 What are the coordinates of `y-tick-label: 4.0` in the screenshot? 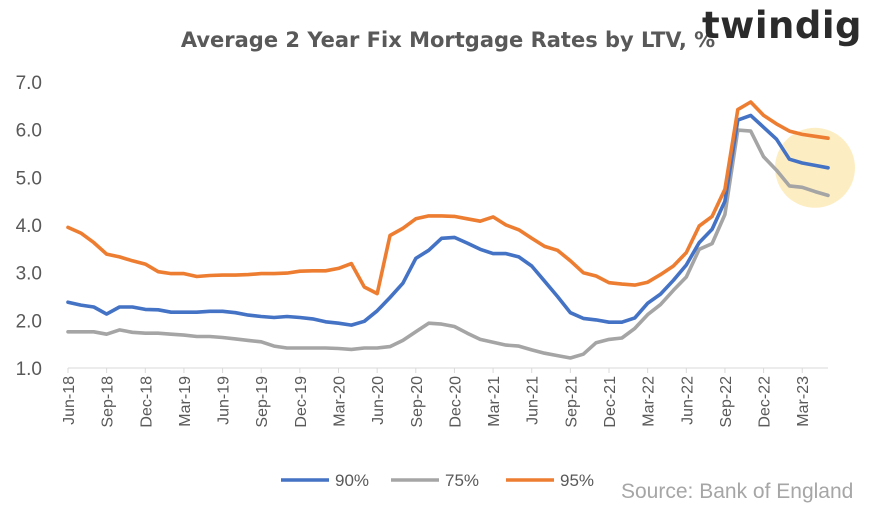 It's located at (29, 226).